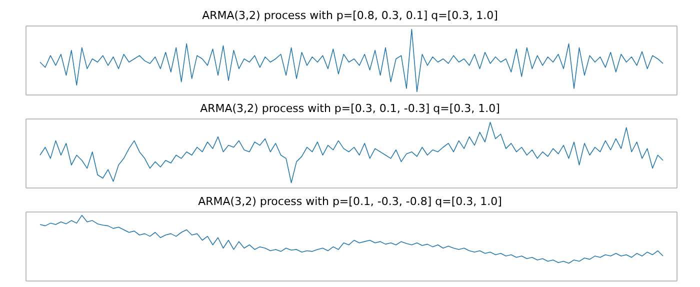 This screenshot has height=287, width=700. Describe the element at coordinates (350, 15) in the screenshot. I see `chart-title: ARMA(3,2) process with p=[0.8, 0.3, 0.1] q=[0.3, 1.0]` at that location.